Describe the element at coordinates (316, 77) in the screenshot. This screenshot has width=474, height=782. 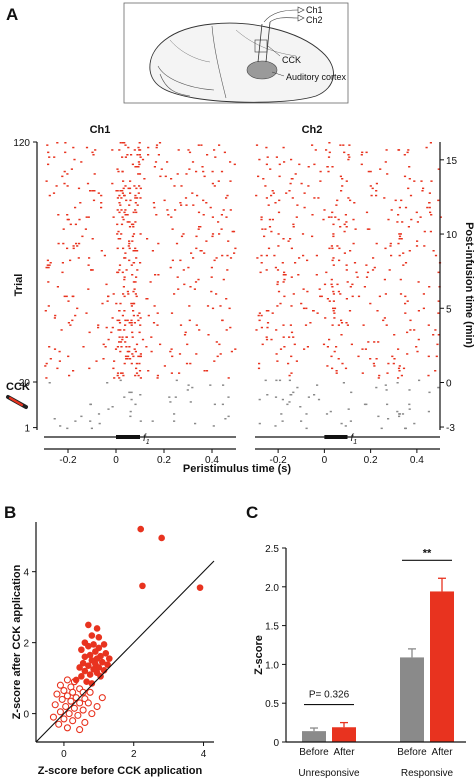
I see `schematic-label-auditory: Auditory cortex` at that location.